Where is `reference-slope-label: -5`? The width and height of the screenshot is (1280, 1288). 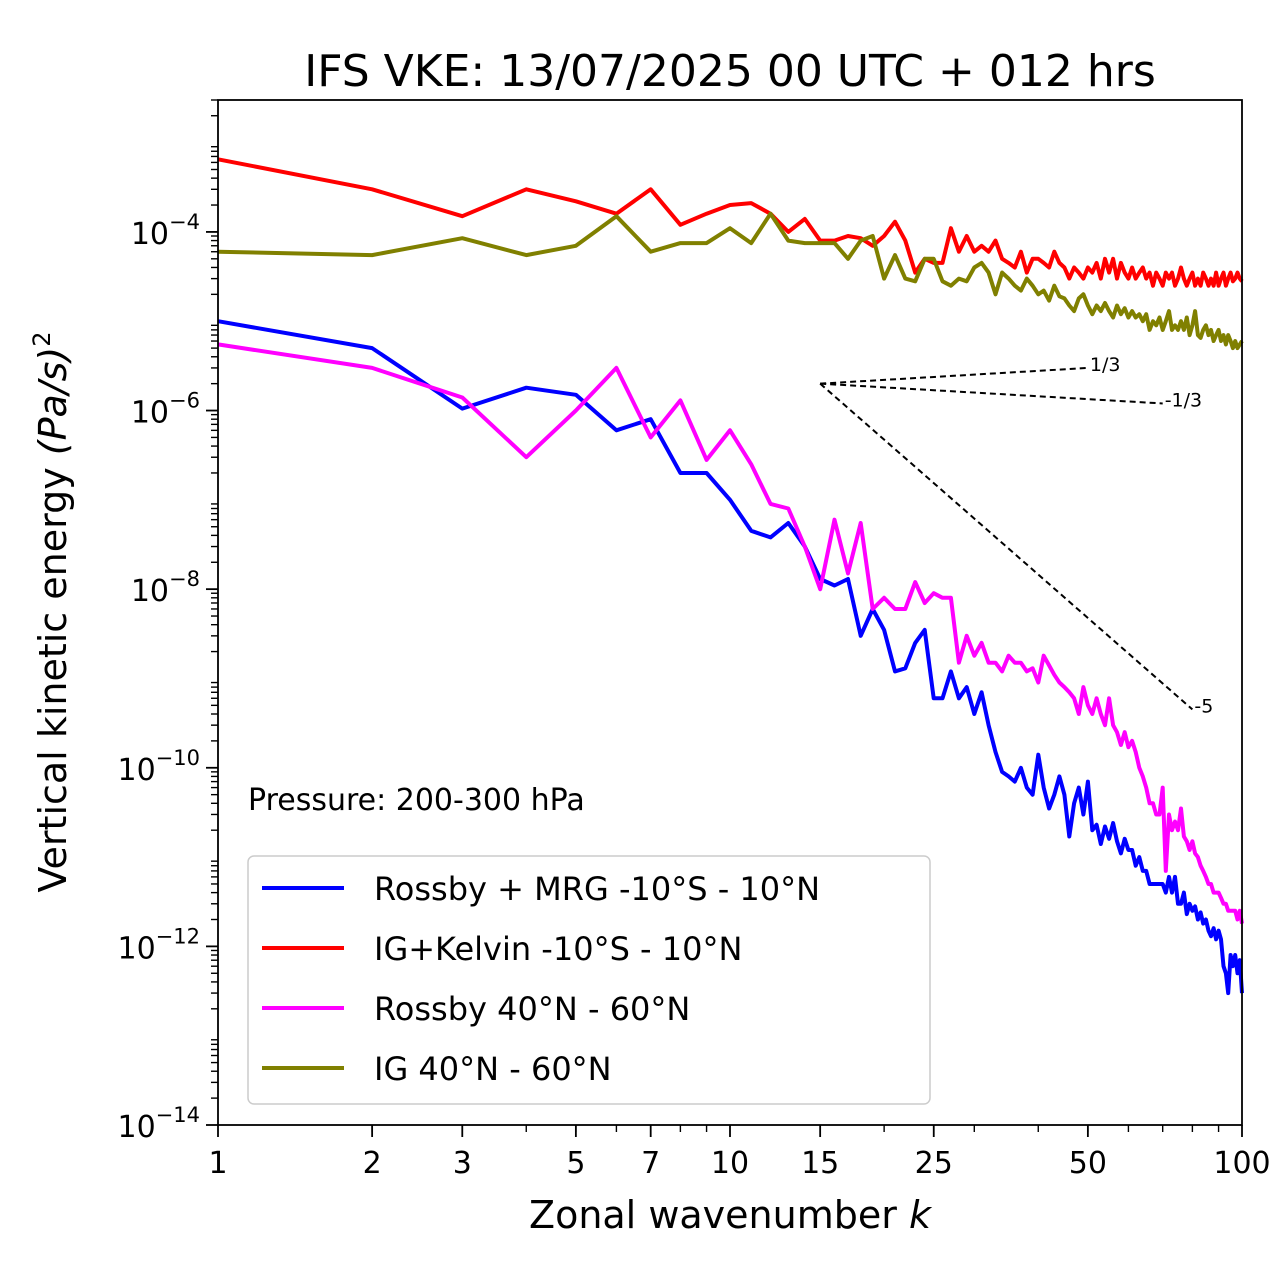 reference-slope-label: -5 is located at coordinates (1203, 706).